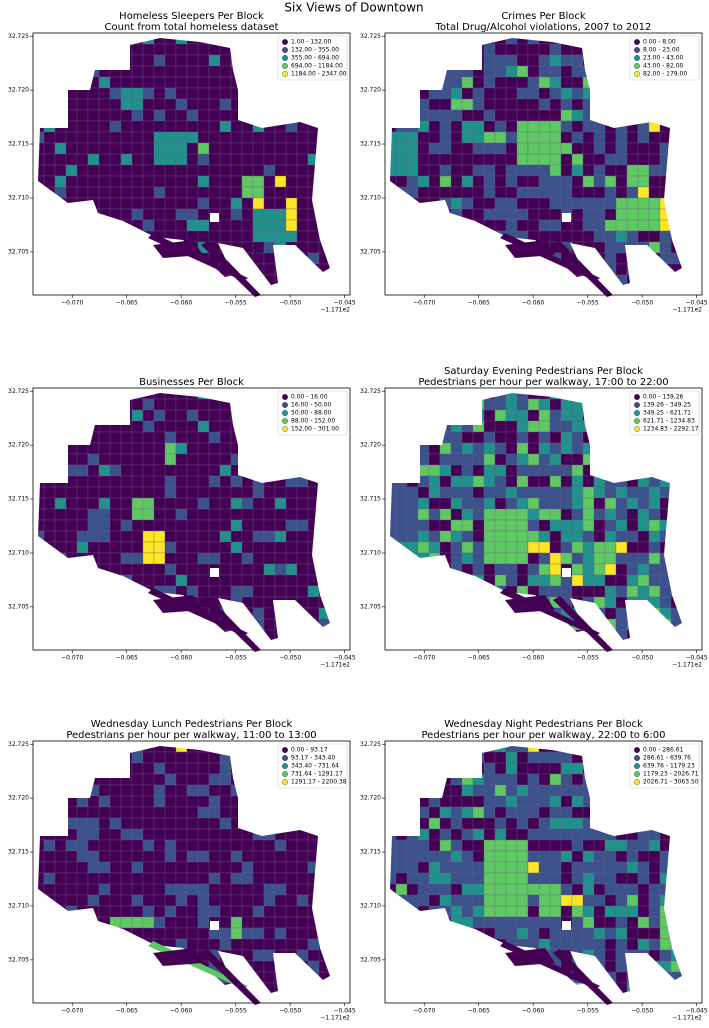 The image size is (709, 1028). What do you see at coordinates (637, 66) in the screenshot?
I see `legend-marker` at bounding box center [637, 66].